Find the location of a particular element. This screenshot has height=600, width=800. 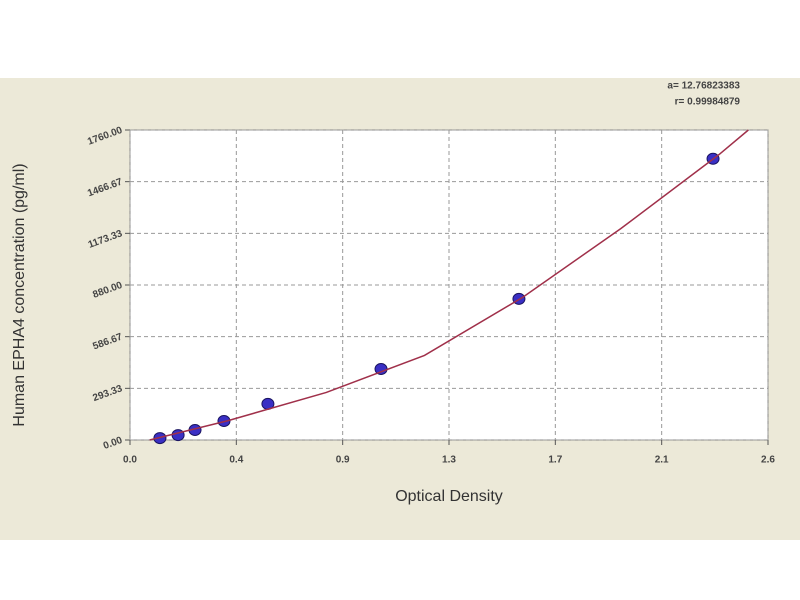

annotation: r= 0.99984879 is located at coordinates (708, 102).